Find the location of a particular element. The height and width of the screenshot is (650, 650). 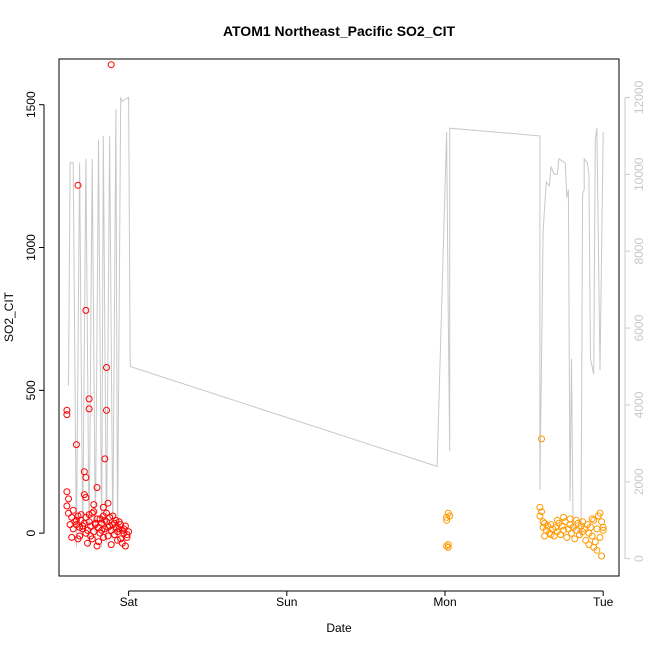

y-right-tick-label: 4000 is located at coordinates (639, 404).